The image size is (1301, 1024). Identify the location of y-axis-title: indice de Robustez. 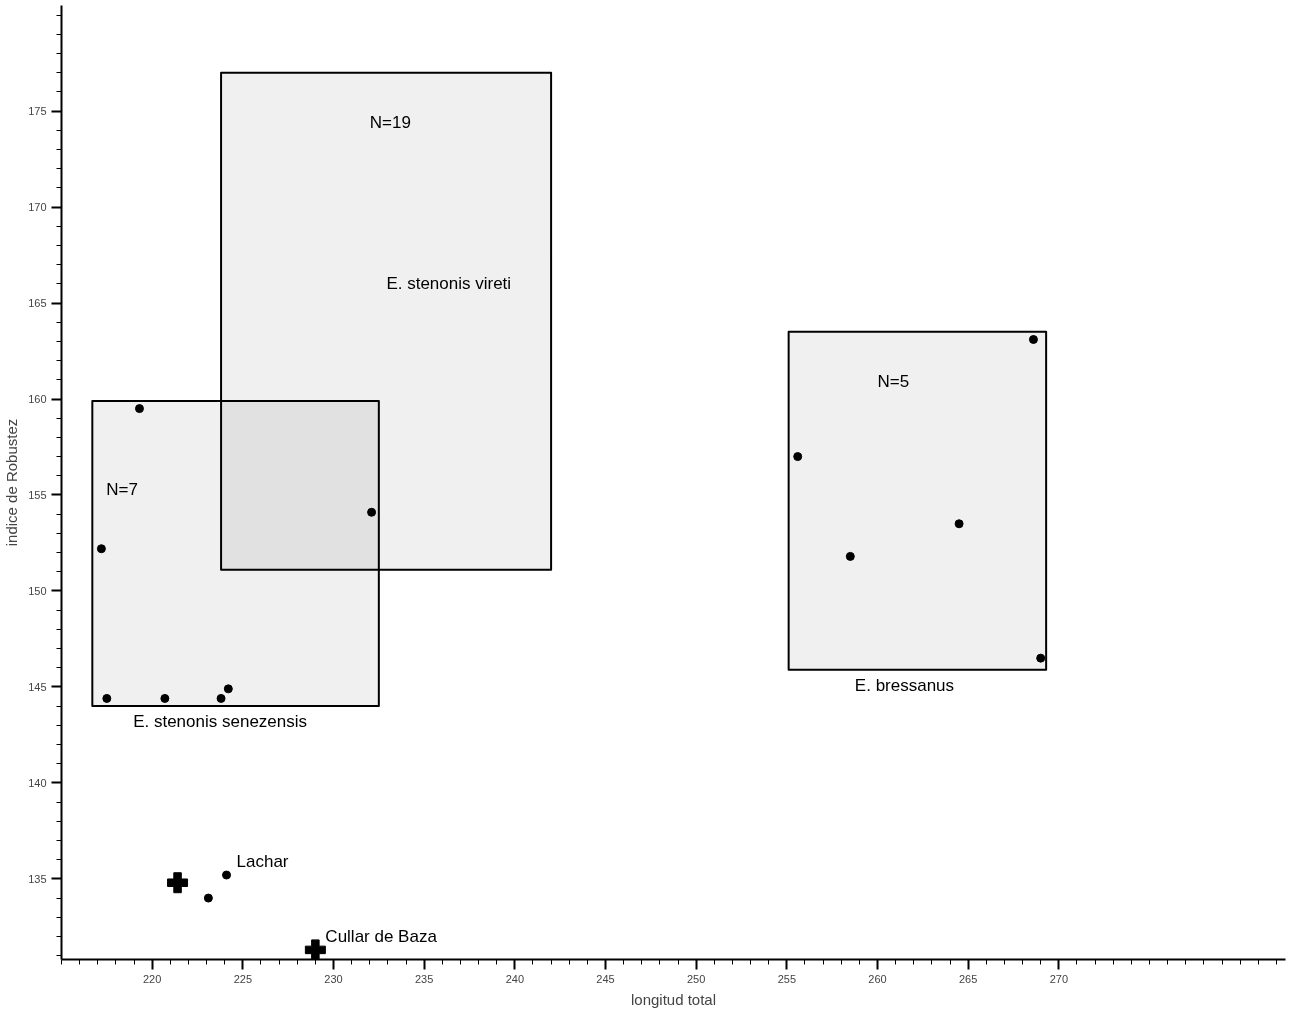
(12, 482).